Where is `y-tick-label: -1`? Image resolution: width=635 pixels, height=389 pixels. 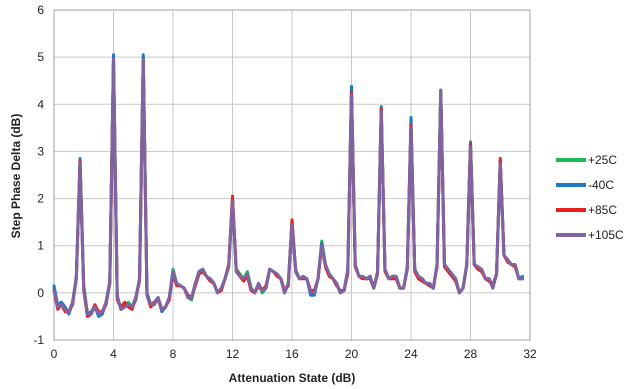 y-tick-label: -1 is located at coordinates (38, 340).